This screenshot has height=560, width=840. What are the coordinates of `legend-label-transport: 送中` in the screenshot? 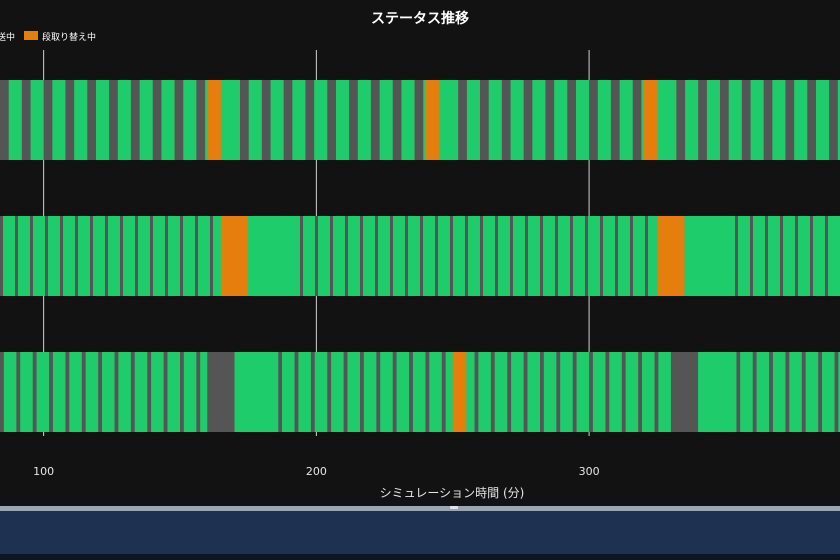 It's located at (7, 37).